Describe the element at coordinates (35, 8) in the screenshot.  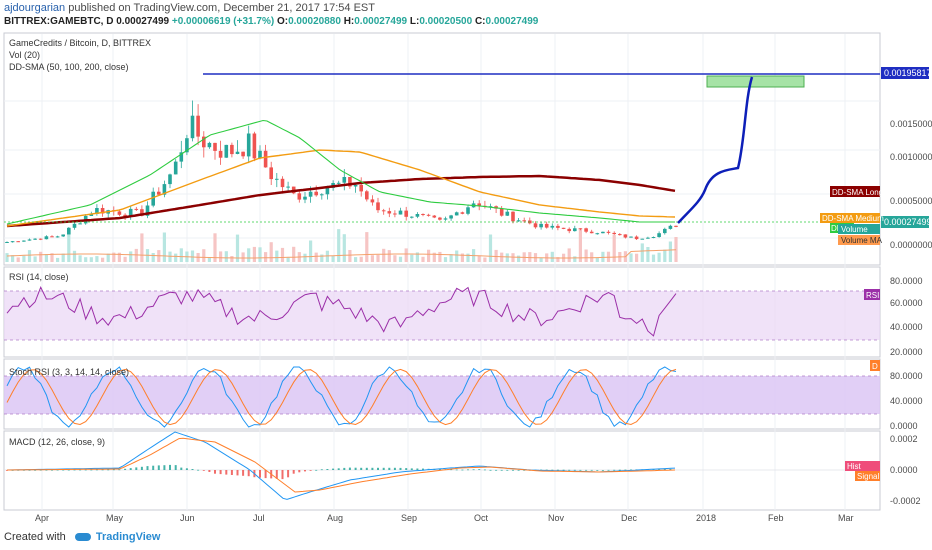
I see `author-link: ajdourgarian` at that location.